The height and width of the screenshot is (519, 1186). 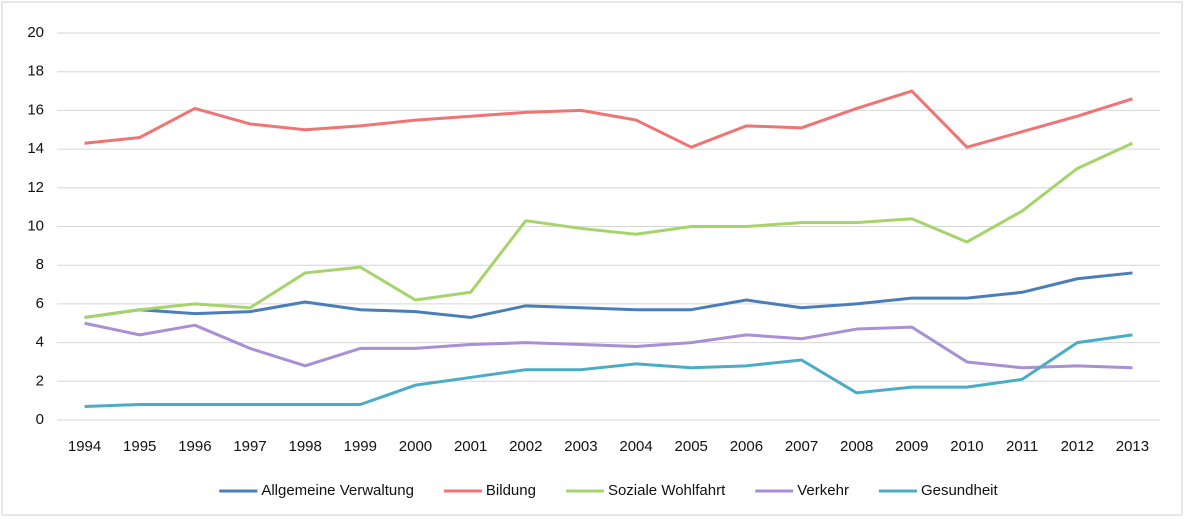 What do you see at coordinates (249, 446) in the screenshot?
I see `x-tick-label: 1997` at bounding box center [249, 446].